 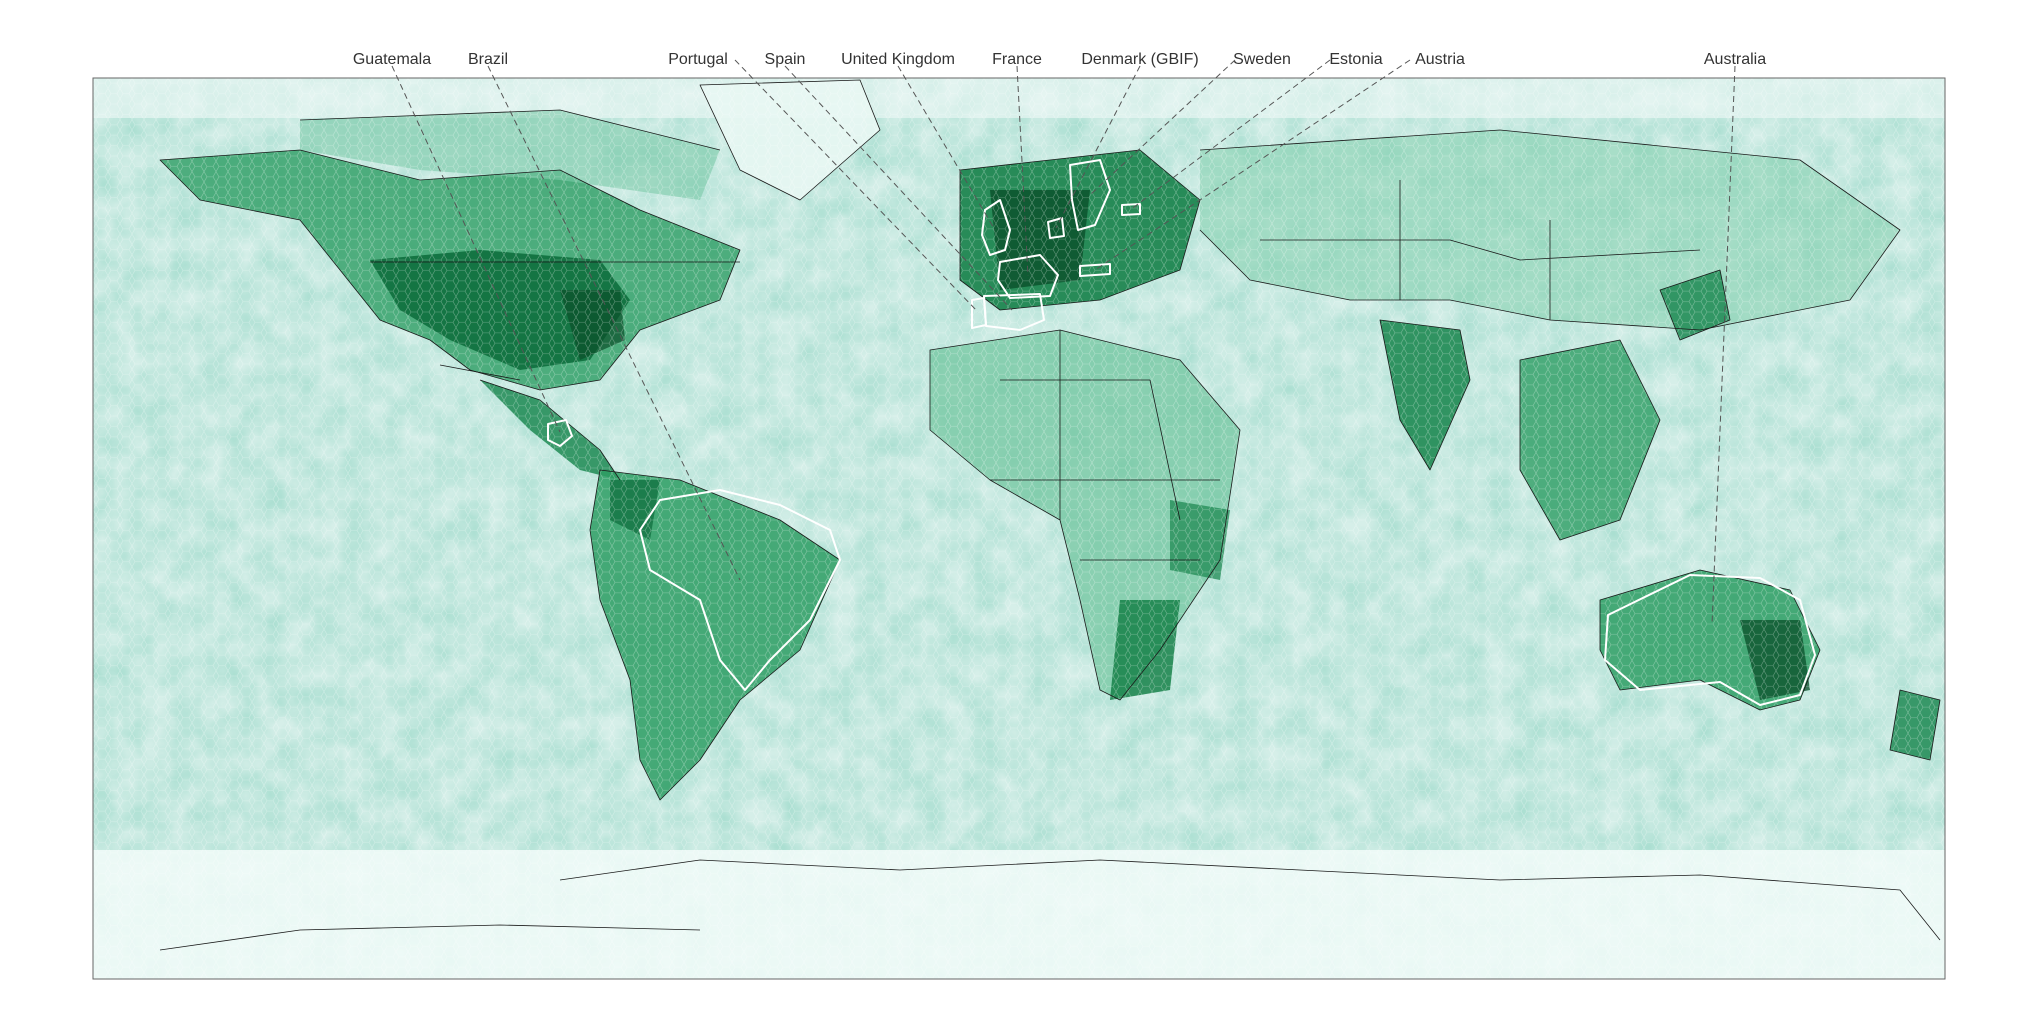 What do you see at coordinates (1735, 59) in the screenshot?
I see `label-australia: Australia` at bounding box center [1735, 59].